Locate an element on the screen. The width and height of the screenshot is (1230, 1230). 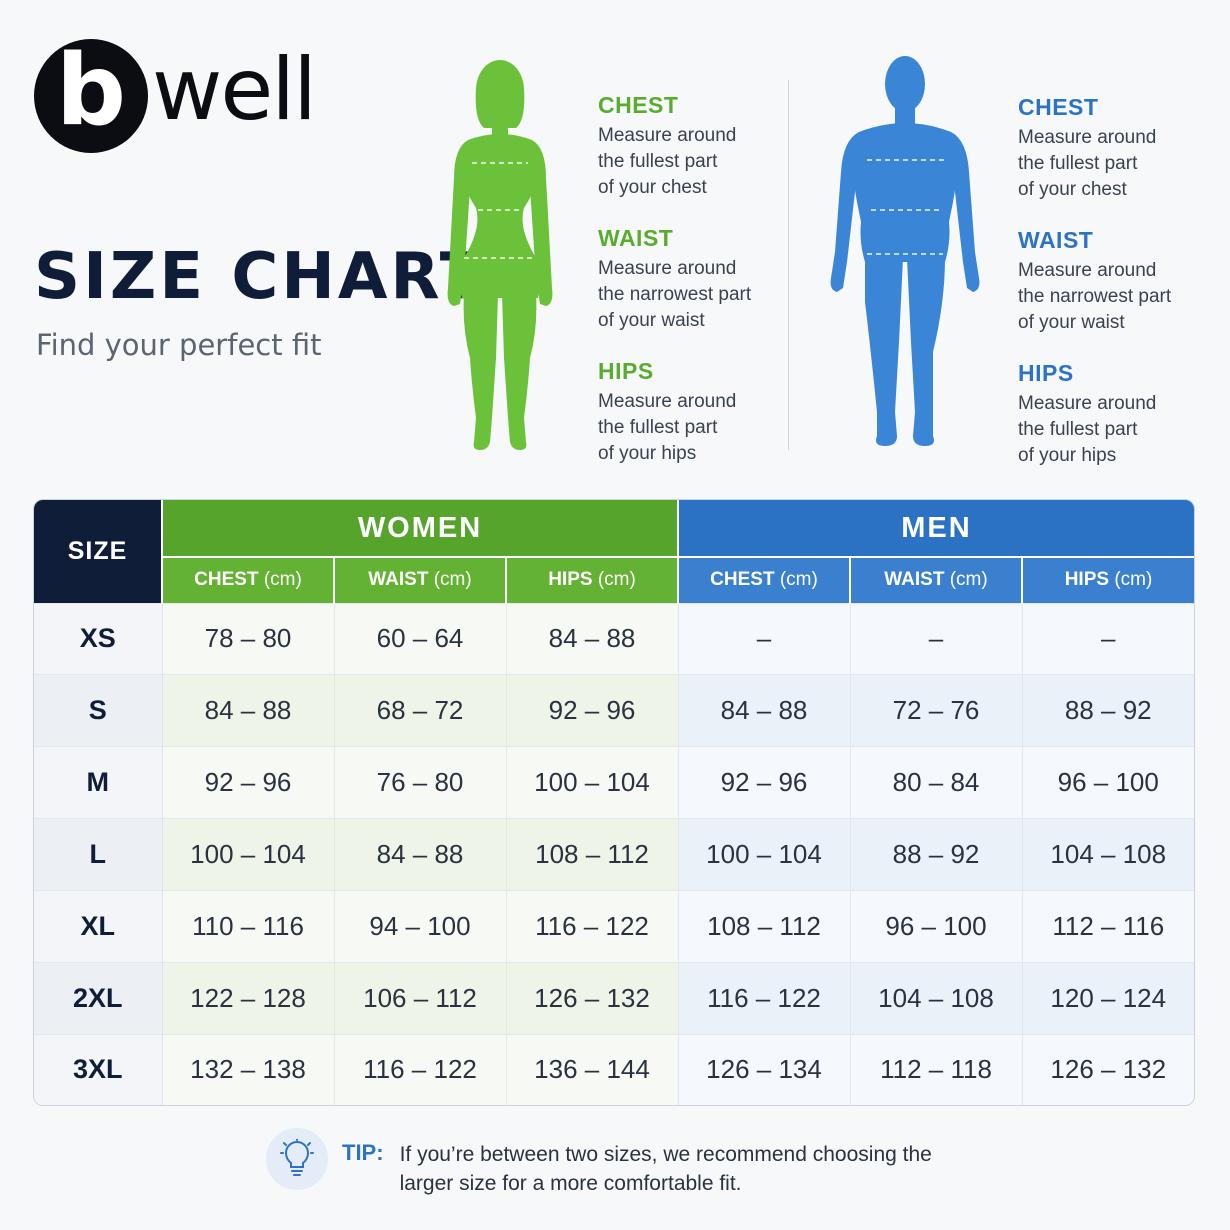
table-cell: 122 – 128 is located at coordinates (247, 998).